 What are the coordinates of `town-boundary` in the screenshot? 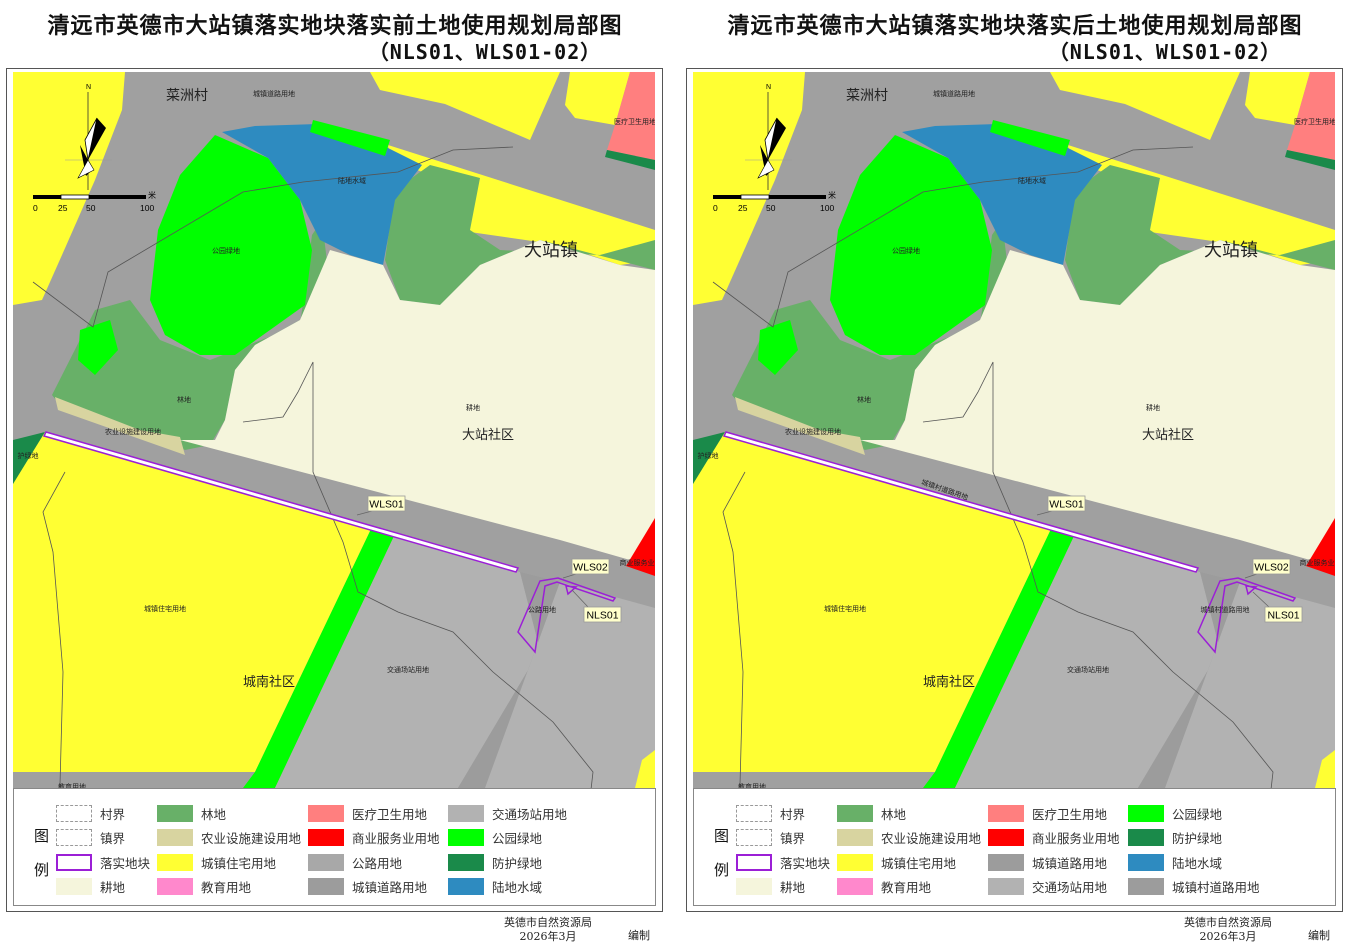 It's located at (418, 574).